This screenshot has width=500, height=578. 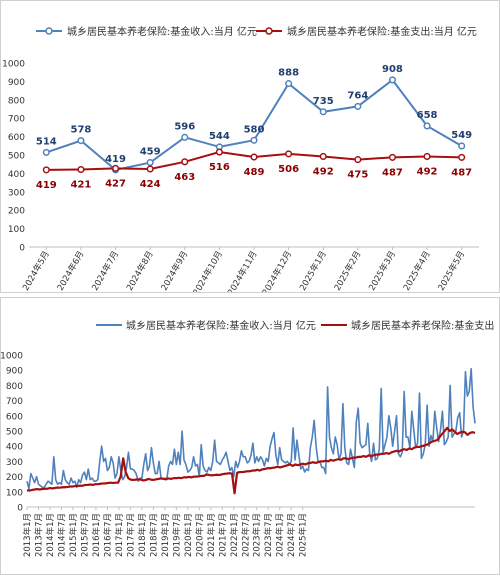 I want to click on x-tick-label: 2024年1月, so click(x=280, y=535).